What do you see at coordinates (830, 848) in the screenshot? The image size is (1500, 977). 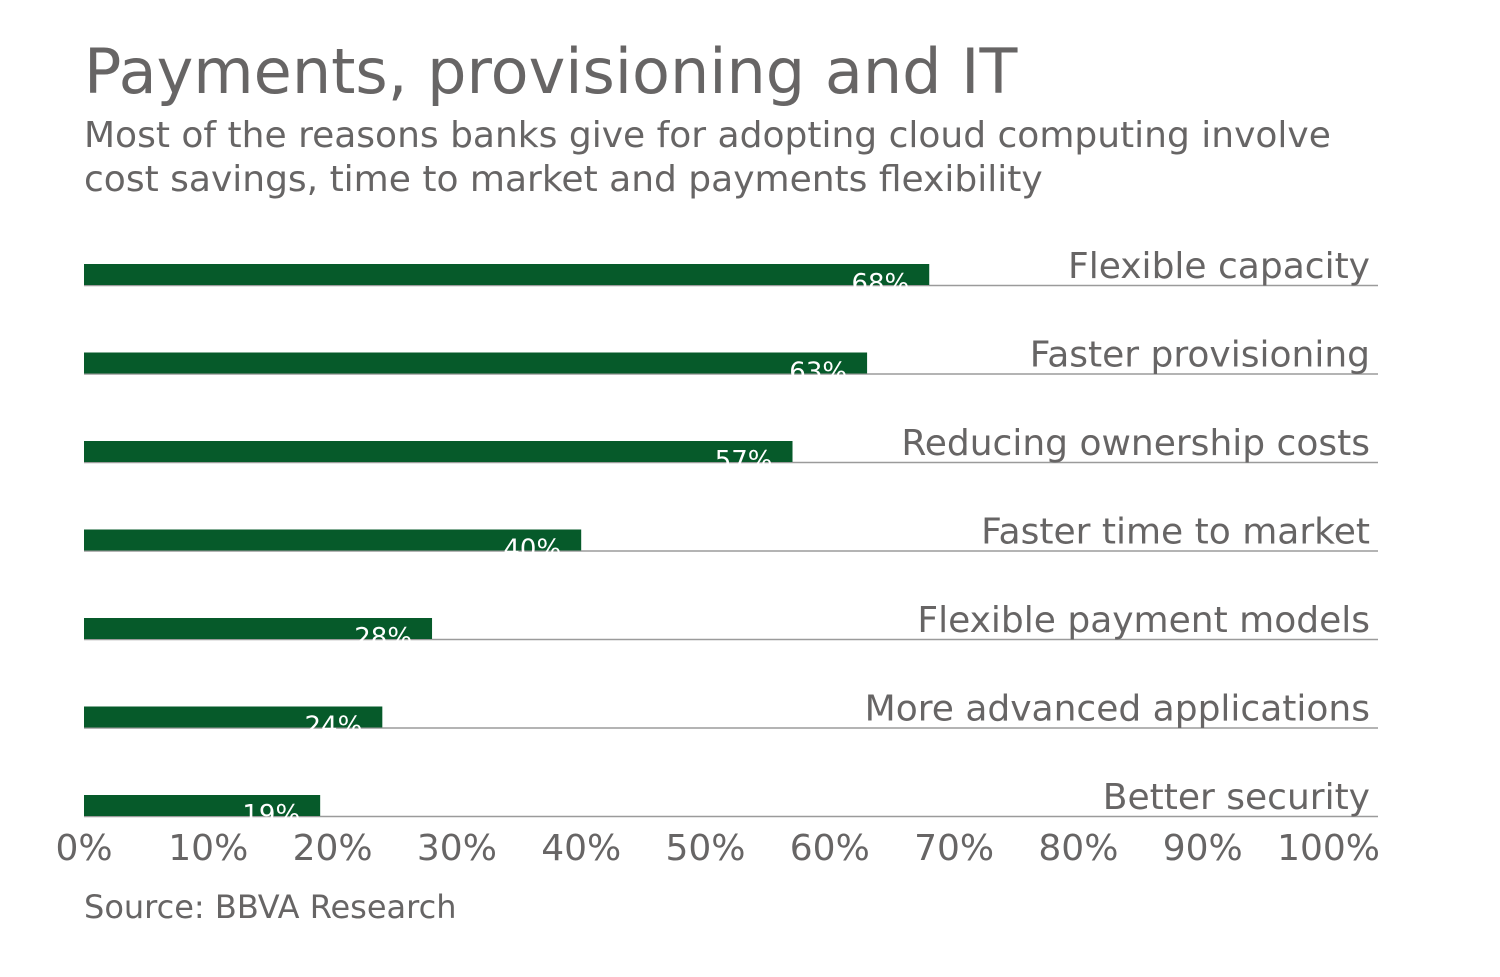 I see `x-tick-label: 60%` at bounding box center [830, 848].